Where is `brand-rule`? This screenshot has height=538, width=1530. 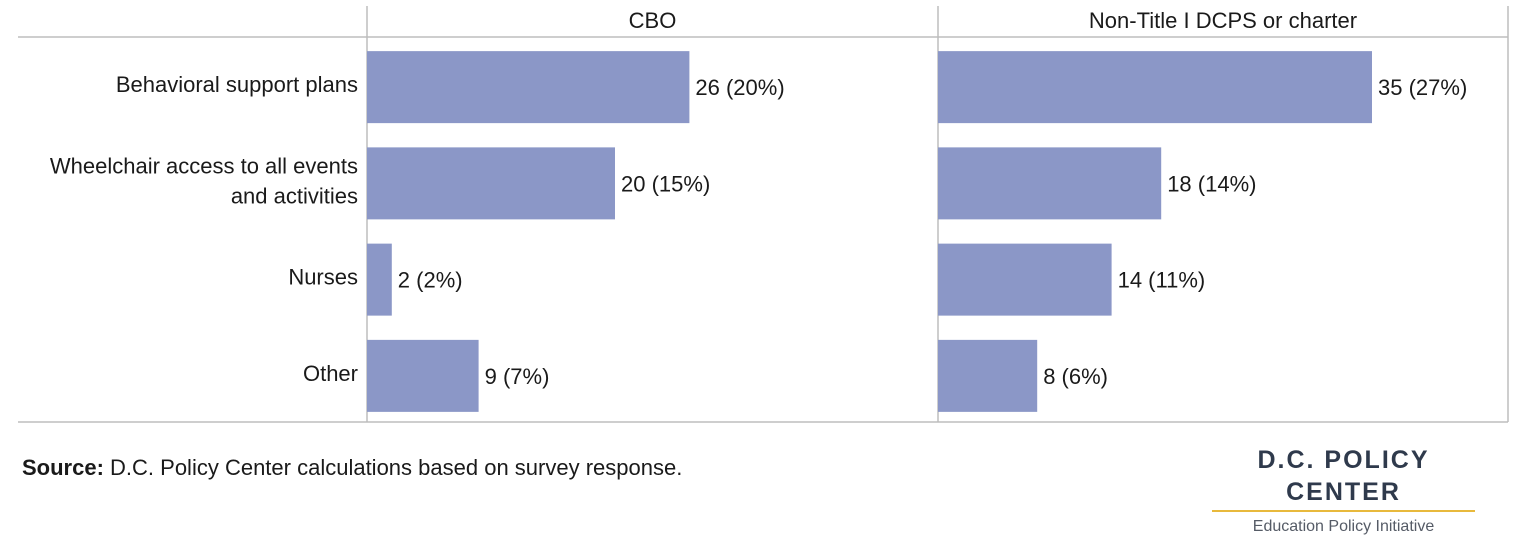
brand-rule is located at coordinates (1343, 511).